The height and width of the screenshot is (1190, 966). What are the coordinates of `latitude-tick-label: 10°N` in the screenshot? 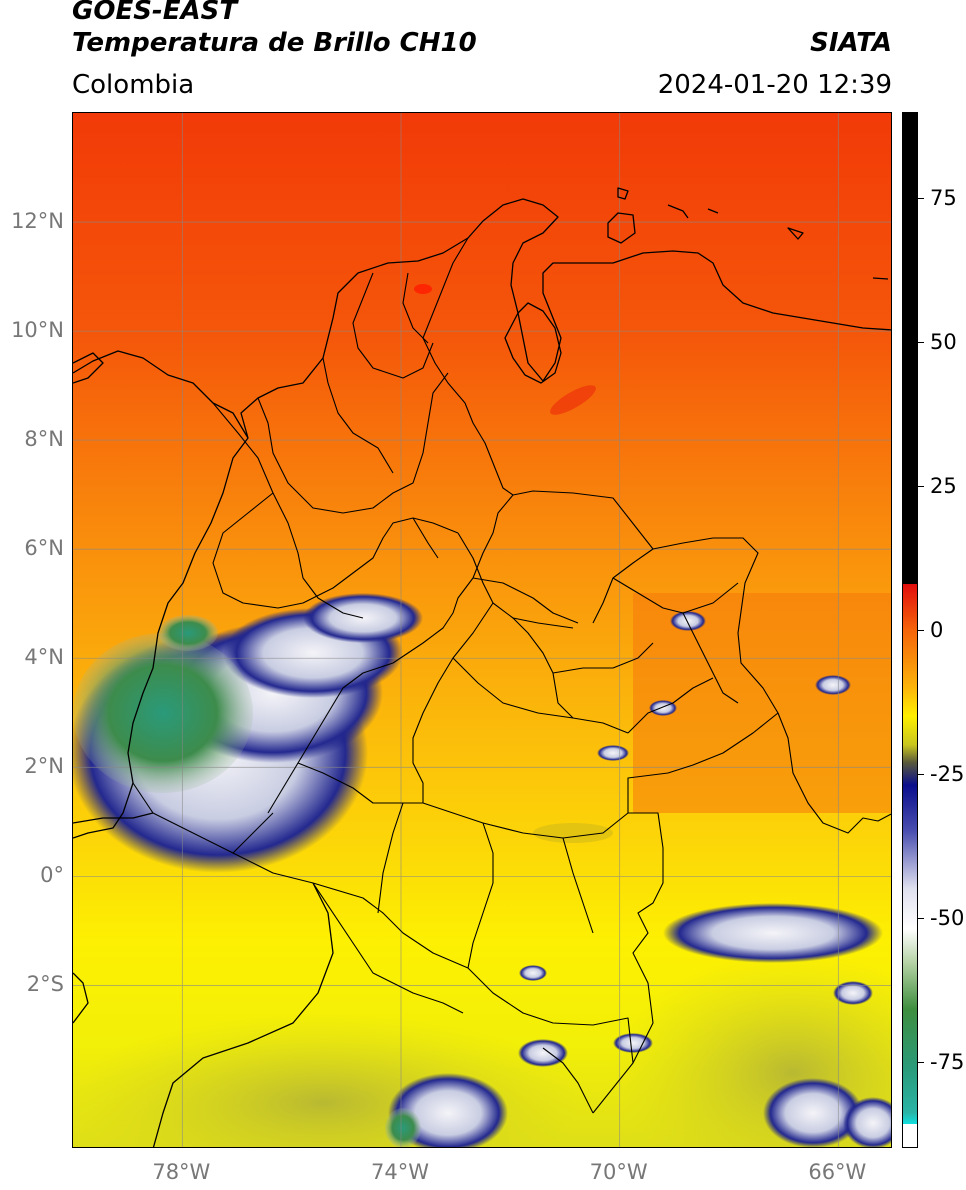 It's located at (37, 330).